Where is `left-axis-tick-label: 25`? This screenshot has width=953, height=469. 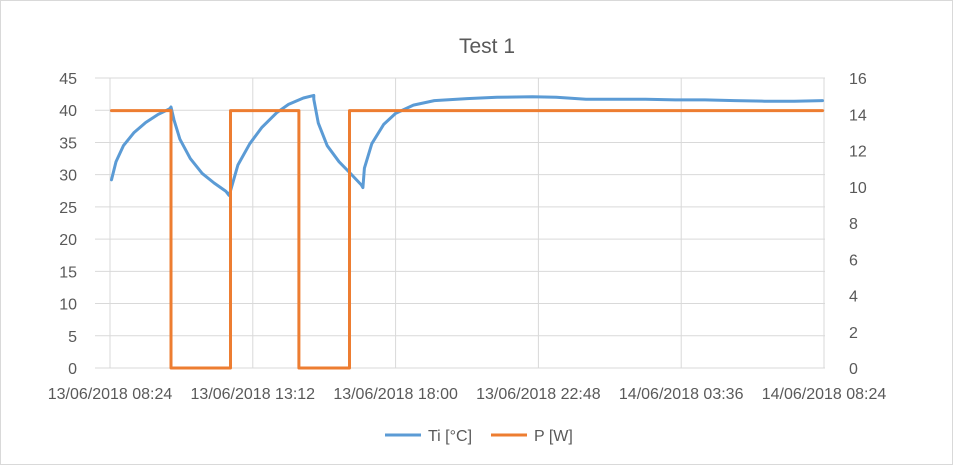 left-axis-tick-label: 25 is located at coordinates (68, 208).